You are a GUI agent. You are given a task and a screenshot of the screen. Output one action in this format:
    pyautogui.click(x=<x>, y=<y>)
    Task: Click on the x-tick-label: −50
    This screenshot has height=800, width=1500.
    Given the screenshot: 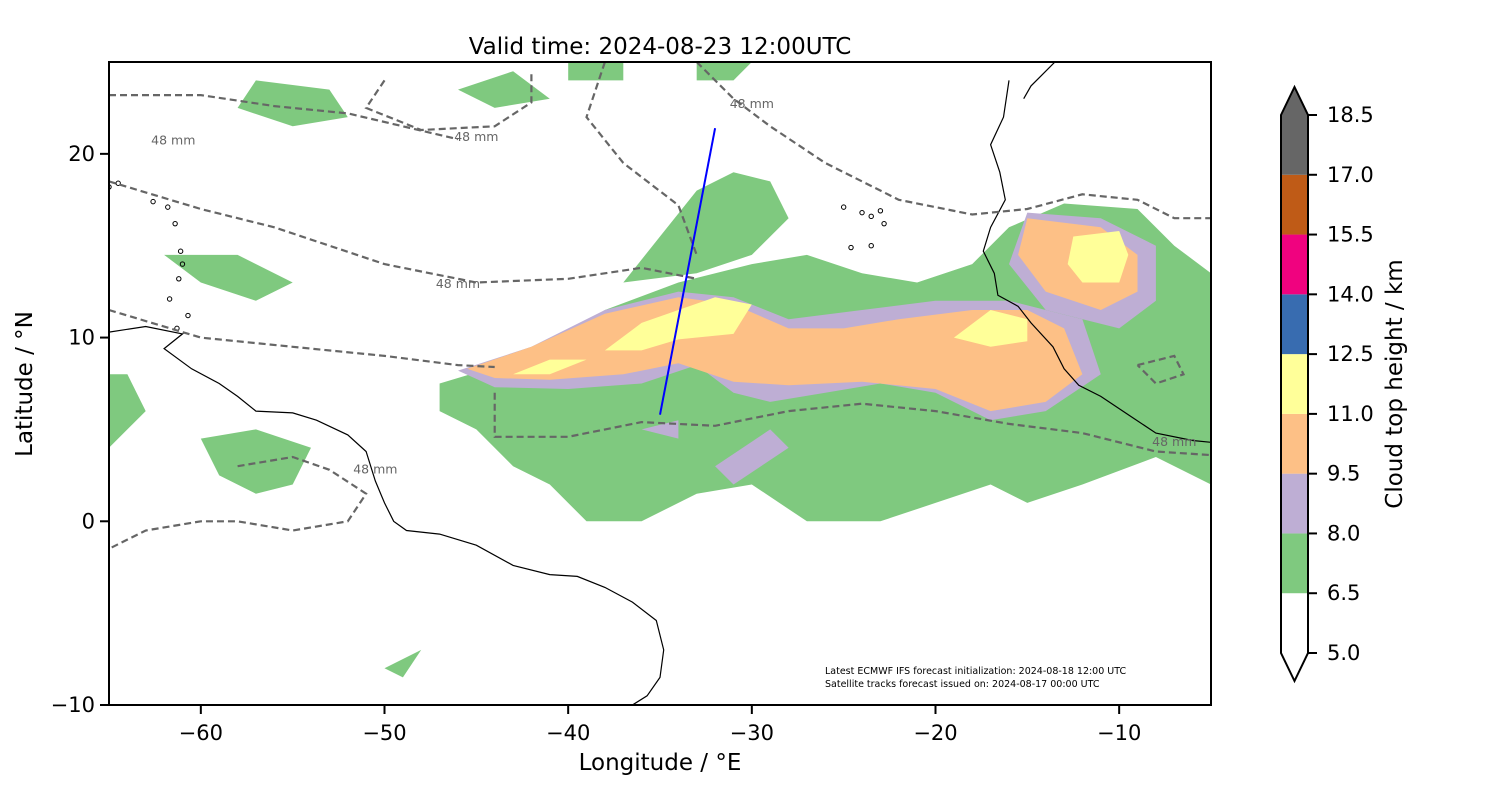 What is the action you would take?
    pyautogui.click(x=384, y=733)
    